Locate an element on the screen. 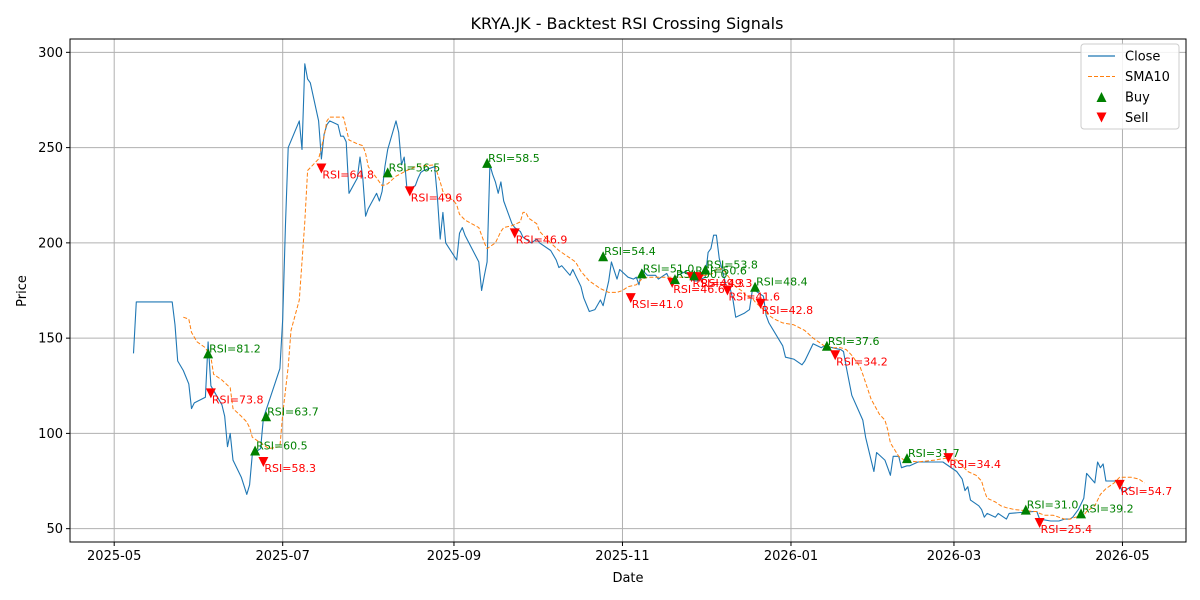 This screenshot has width=1200, height=600. buy-label: RSI=54.4 is located at coordinates (630, 251).